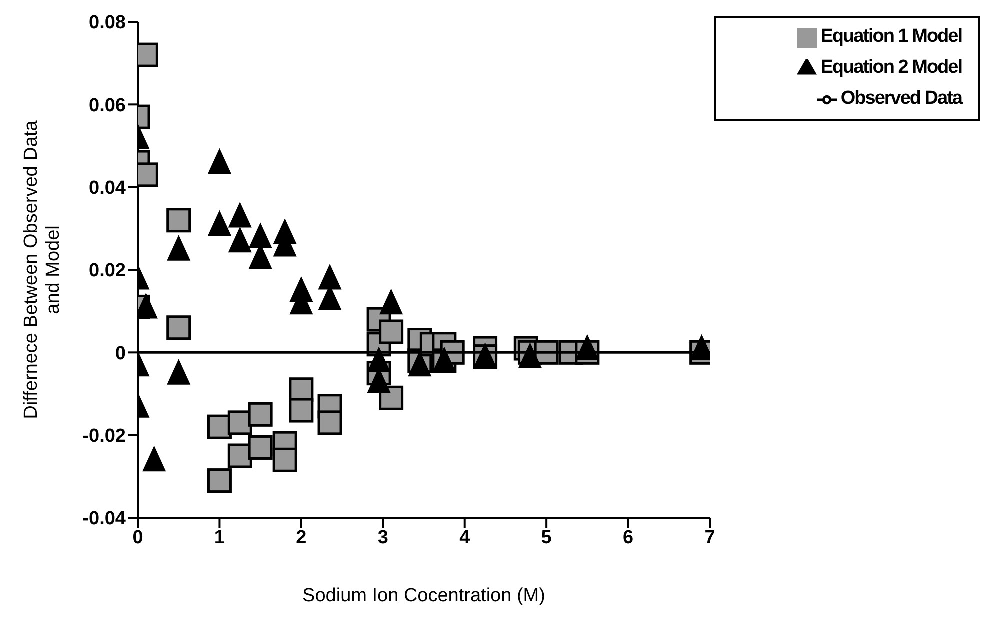 The image size is (992, 622). I want to click on x-tick-label: 6, so click(628, 537).